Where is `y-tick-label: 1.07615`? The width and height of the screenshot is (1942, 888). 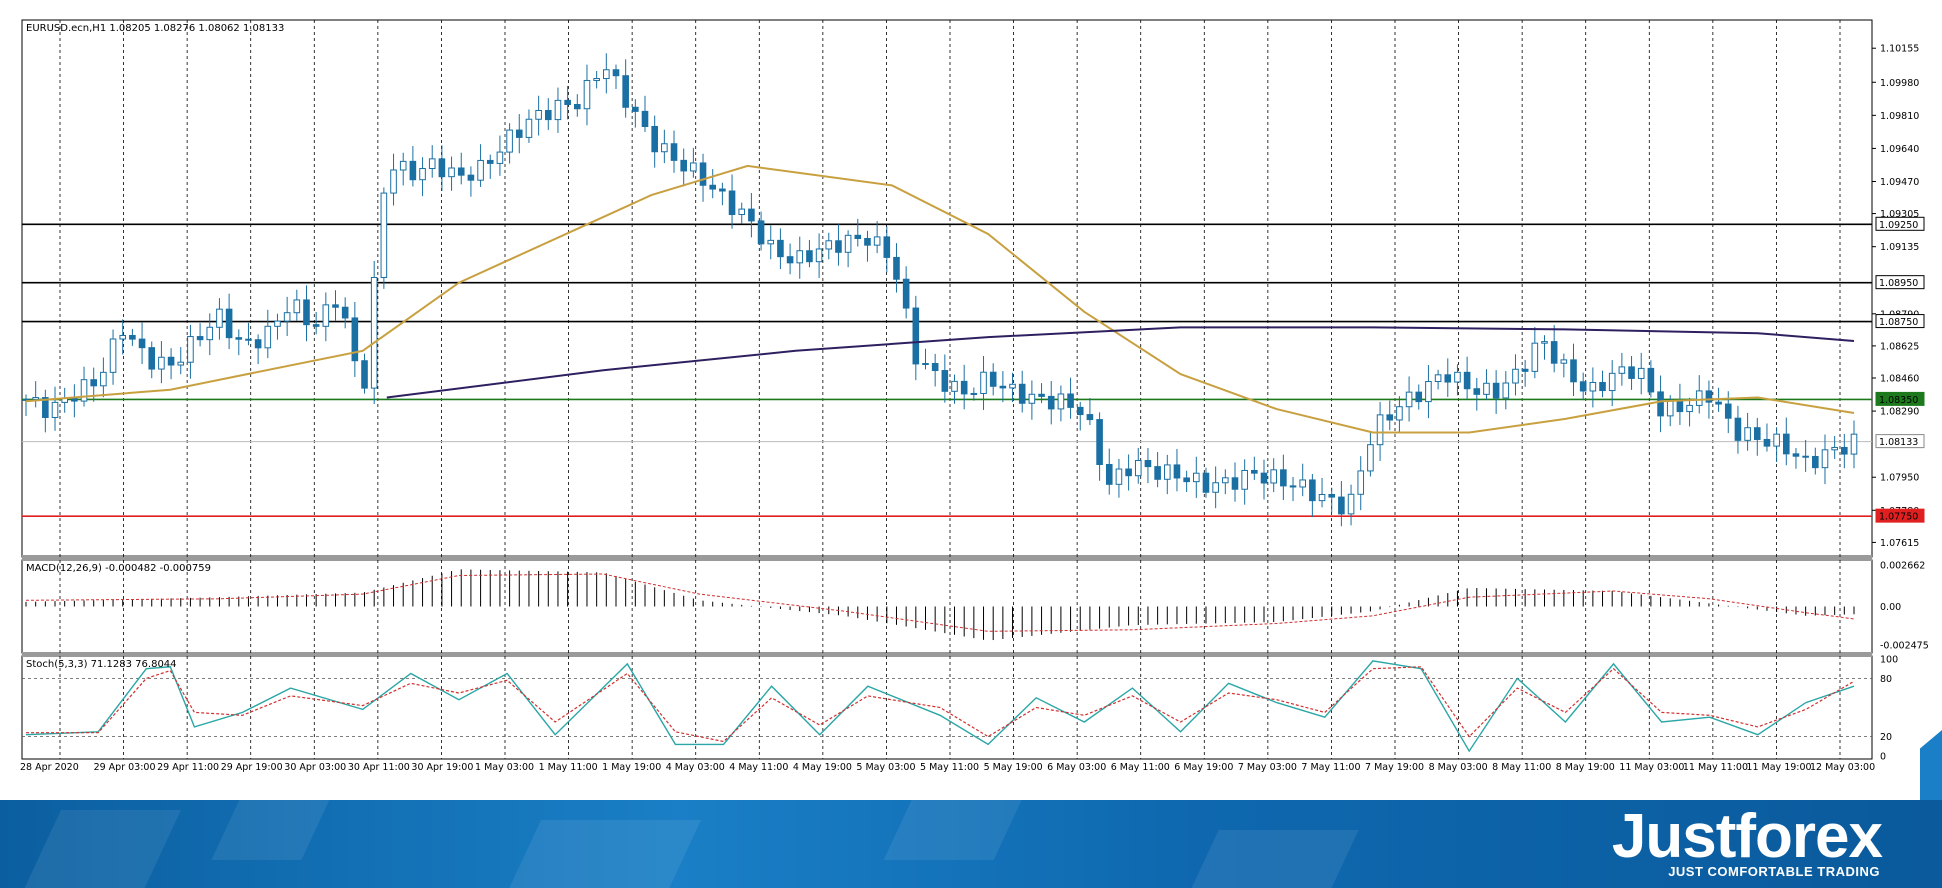
y-tick-label: 1.07615 is located at coordinates (1899, 543).